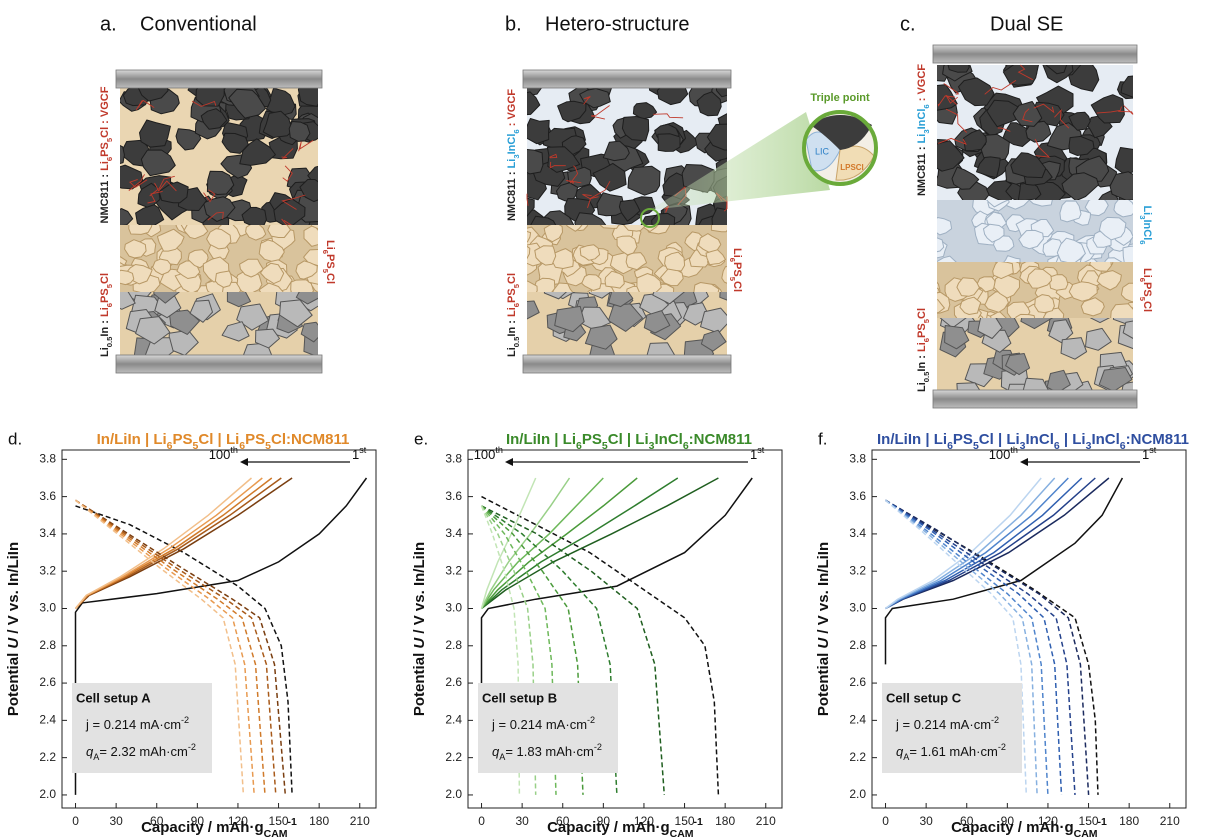 This screenshot has height=838, width=1213. I want to click on x-tick-label: 120, so click(238, 821).